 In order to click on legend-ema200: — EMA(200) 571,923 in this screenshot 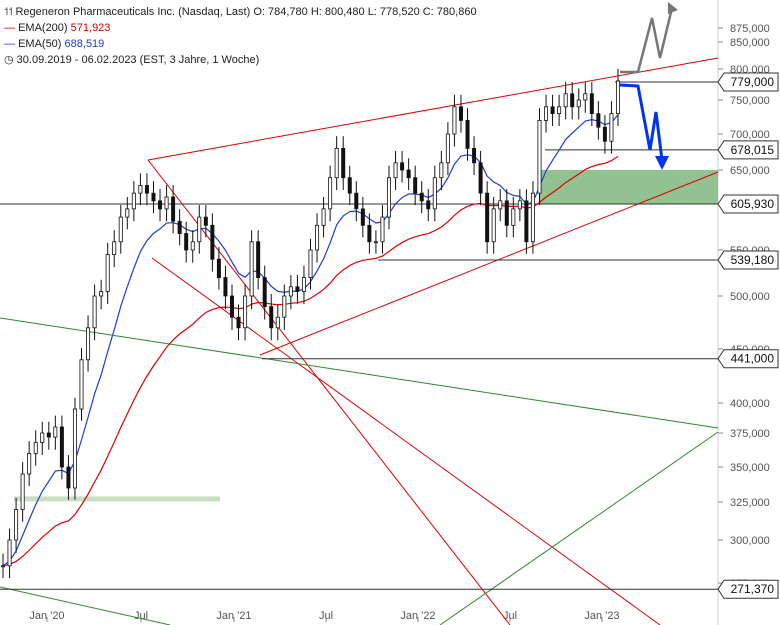, I will do `click(57, 28)`.